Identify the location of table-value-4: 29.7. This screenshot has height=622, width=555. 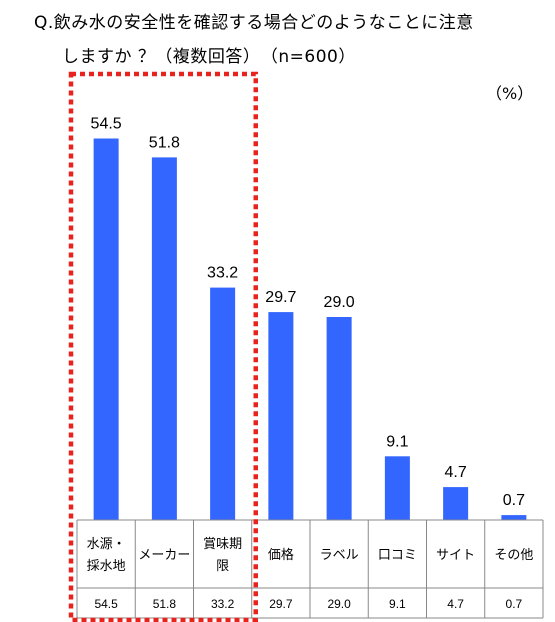
(281, 604).